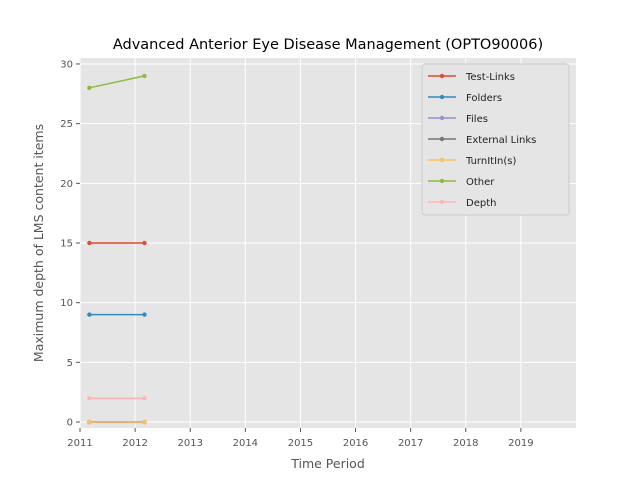 The height and width of the screenshot is (480, 640). What do you see at coordinates (189, 443) in the screenshot?
I see `x-tick-label: 2013` at bounding box center [189, 443].